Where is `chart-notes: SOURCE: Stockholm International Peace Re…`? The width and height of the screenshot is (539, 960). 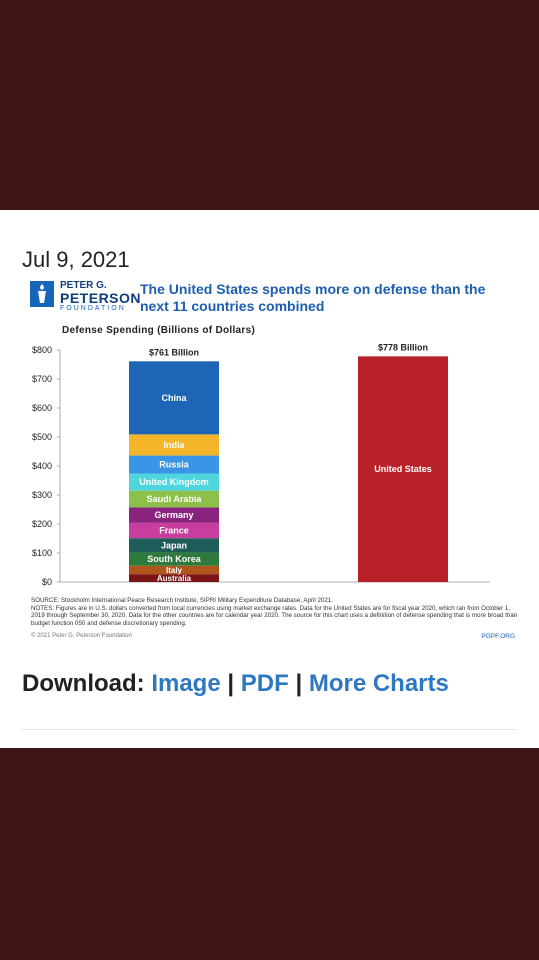 chart-notes: SOURCE: Stockholm International Peace Re… is located at coordinates (276, 612).